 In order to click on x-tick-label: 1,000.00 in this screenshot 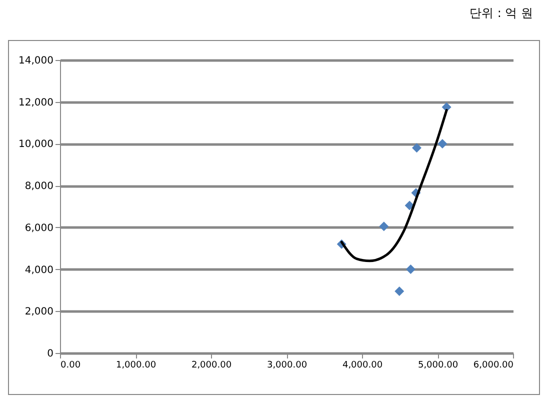, I will do `click(136, 365)`.